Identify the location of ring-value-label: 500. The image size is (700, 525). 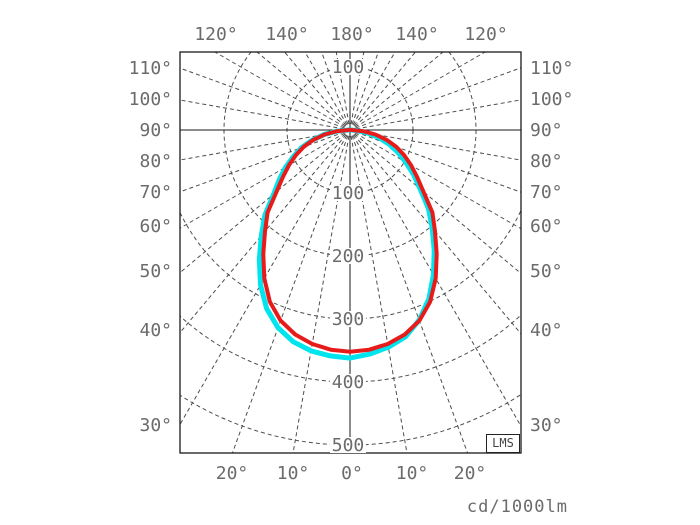
(348, 445).